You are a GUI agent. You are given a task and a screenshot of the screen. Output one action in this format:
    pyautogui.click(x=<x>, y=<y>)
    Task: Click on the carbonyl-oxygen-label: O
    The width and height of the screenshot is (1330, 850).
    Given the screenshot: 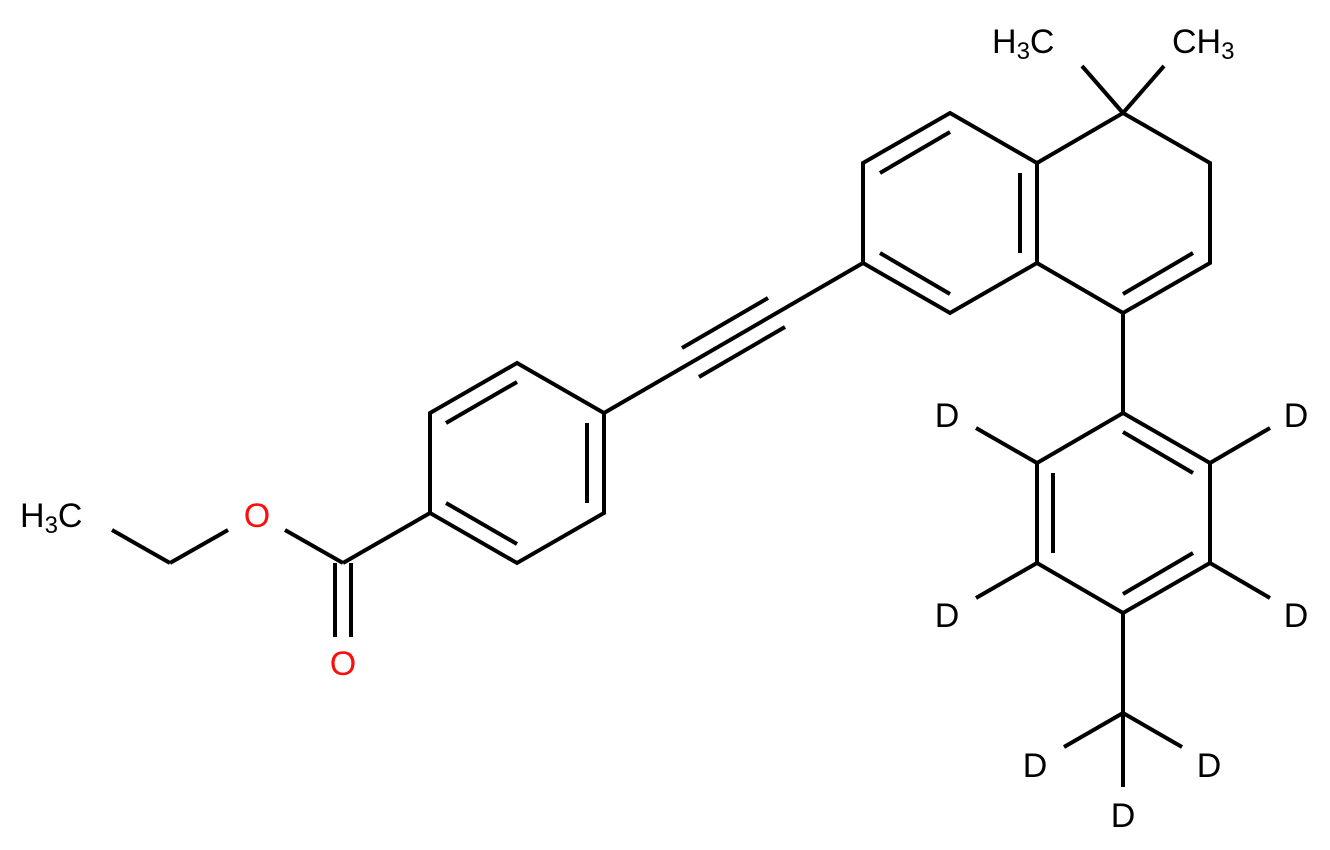 What is the action you would take?
    pyautogui.click(x=343, y=664)
    